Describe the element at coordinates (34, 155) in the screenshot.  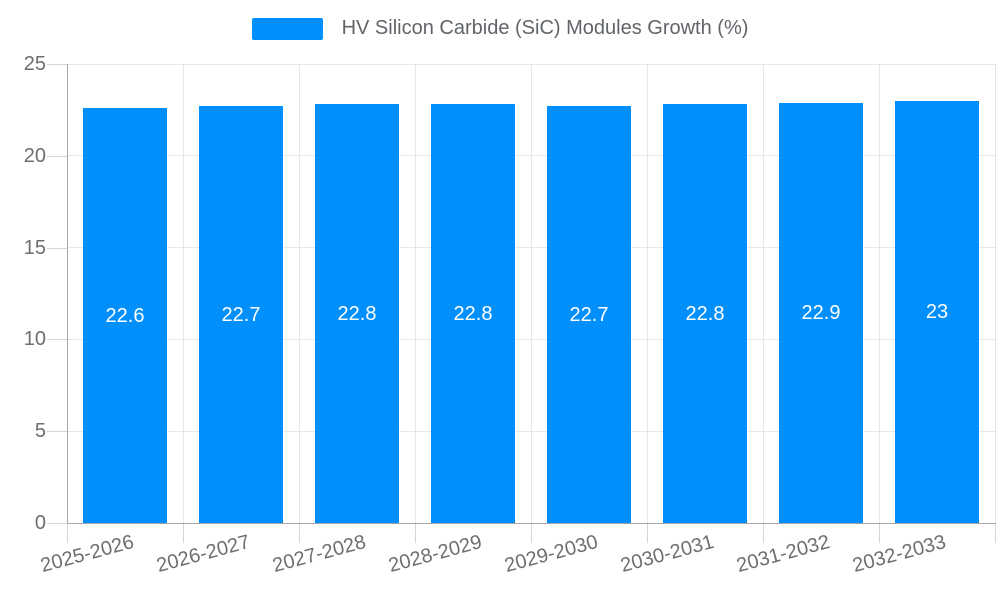
I see `y-axis-label: 20` at that location.